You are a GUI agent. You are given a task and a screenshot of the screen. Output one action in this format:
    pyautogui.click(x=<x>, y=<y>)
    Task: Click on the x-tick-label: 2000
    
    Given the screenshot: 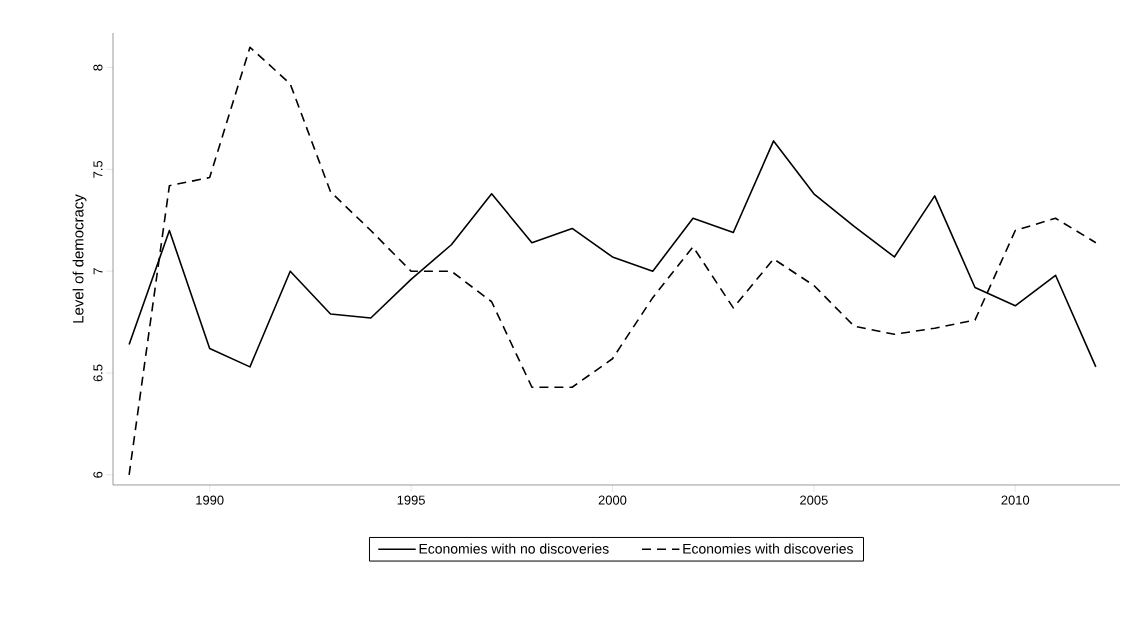 What is the action you would take?
    pyautogui.click(x=612, y=500)
    